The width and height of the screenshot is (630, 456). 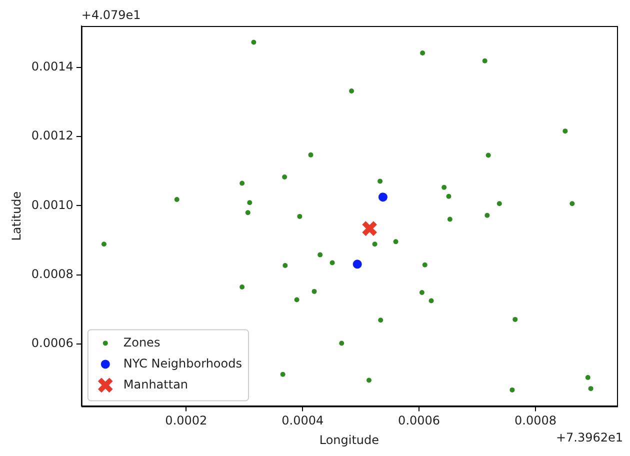 I want to click on text: +4.079e1, so click(x=111, y=15).